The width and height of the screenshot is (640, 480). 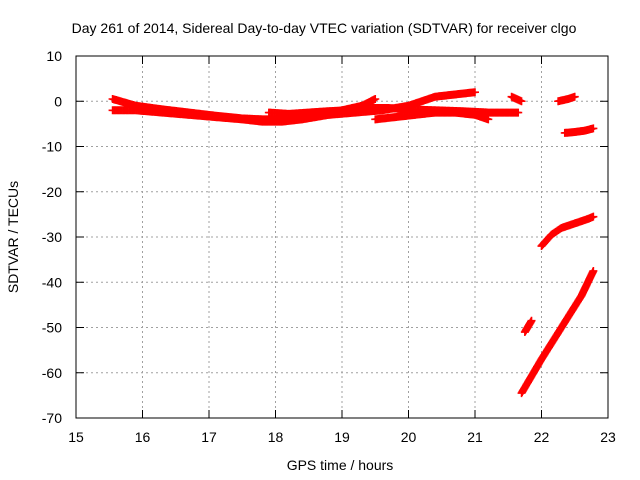 What do you see at coordinates (76, 437) in the screenshot?
I see `x-tick-label: 15` at bounding box center [76, 437].